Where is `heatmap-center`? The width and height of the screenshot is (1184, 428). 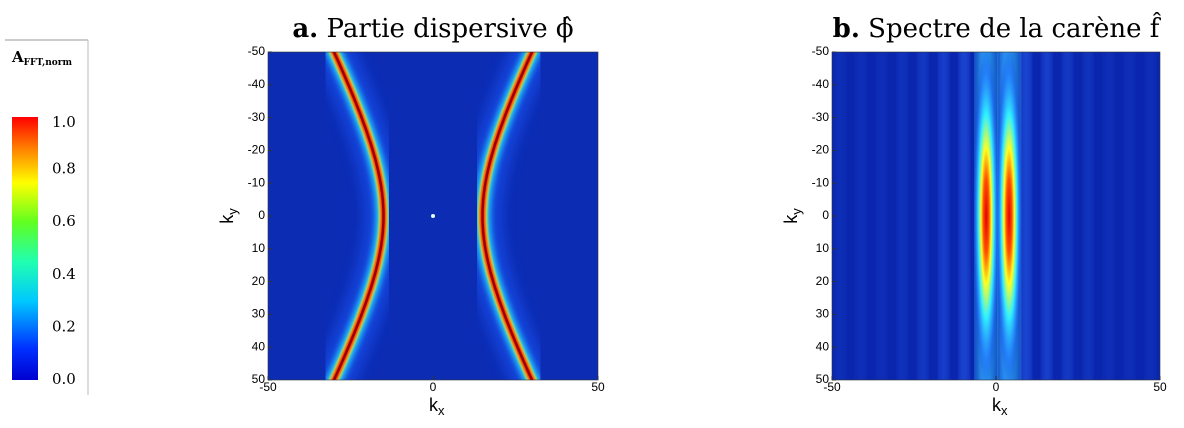
heatmap-center is located at coordinates (433, 216).